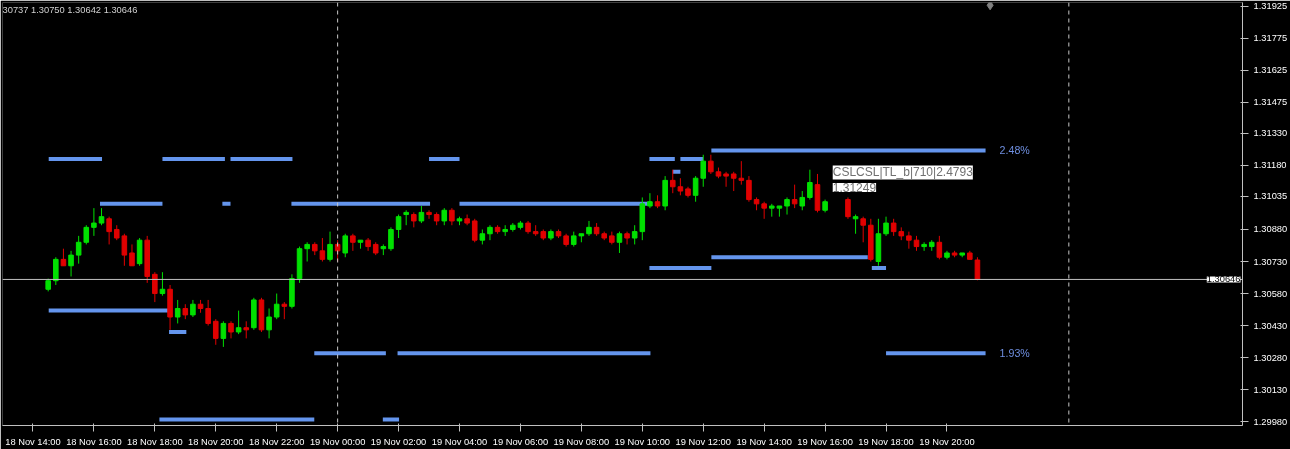  I want to click on x-tick-label: 19 Nov 14:00, so click(764, 441).